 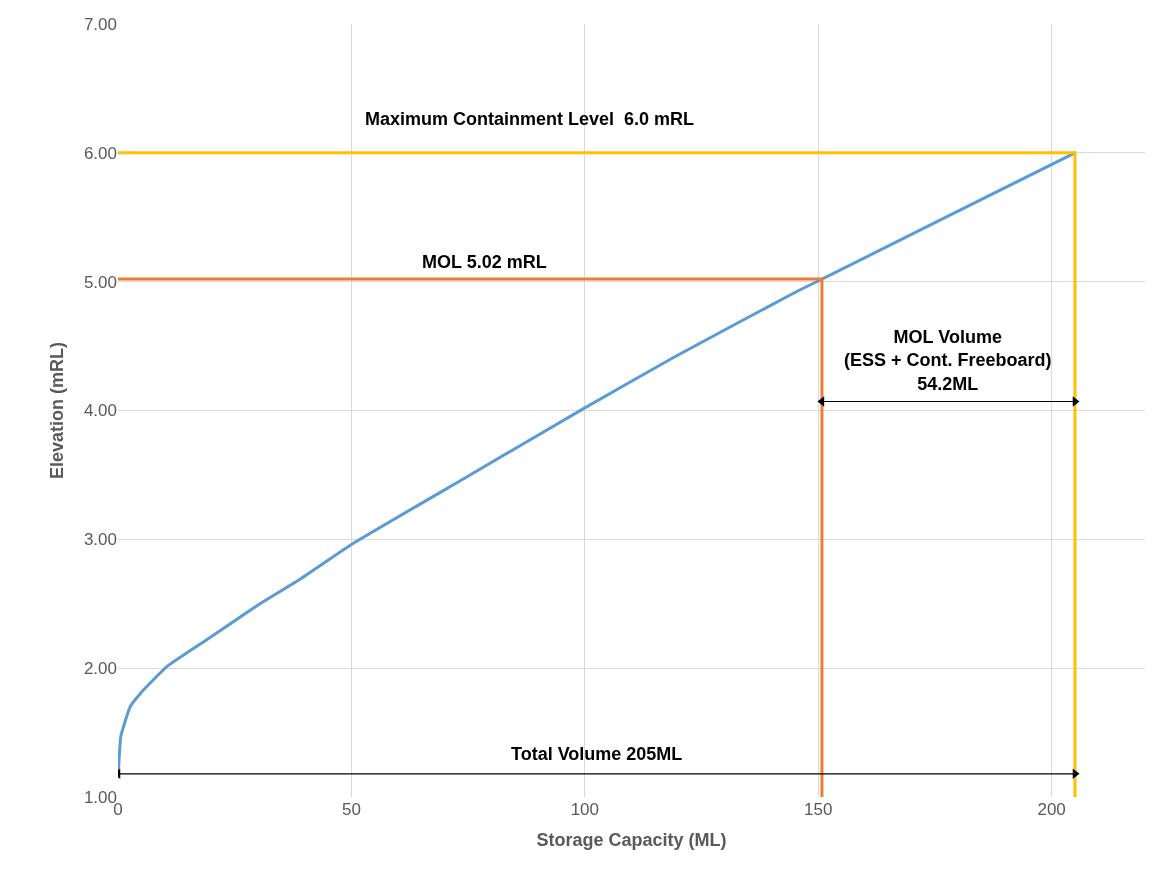 I want to click on x-axis-title: Storage Capacity (ML), so click(x=631, y=840).